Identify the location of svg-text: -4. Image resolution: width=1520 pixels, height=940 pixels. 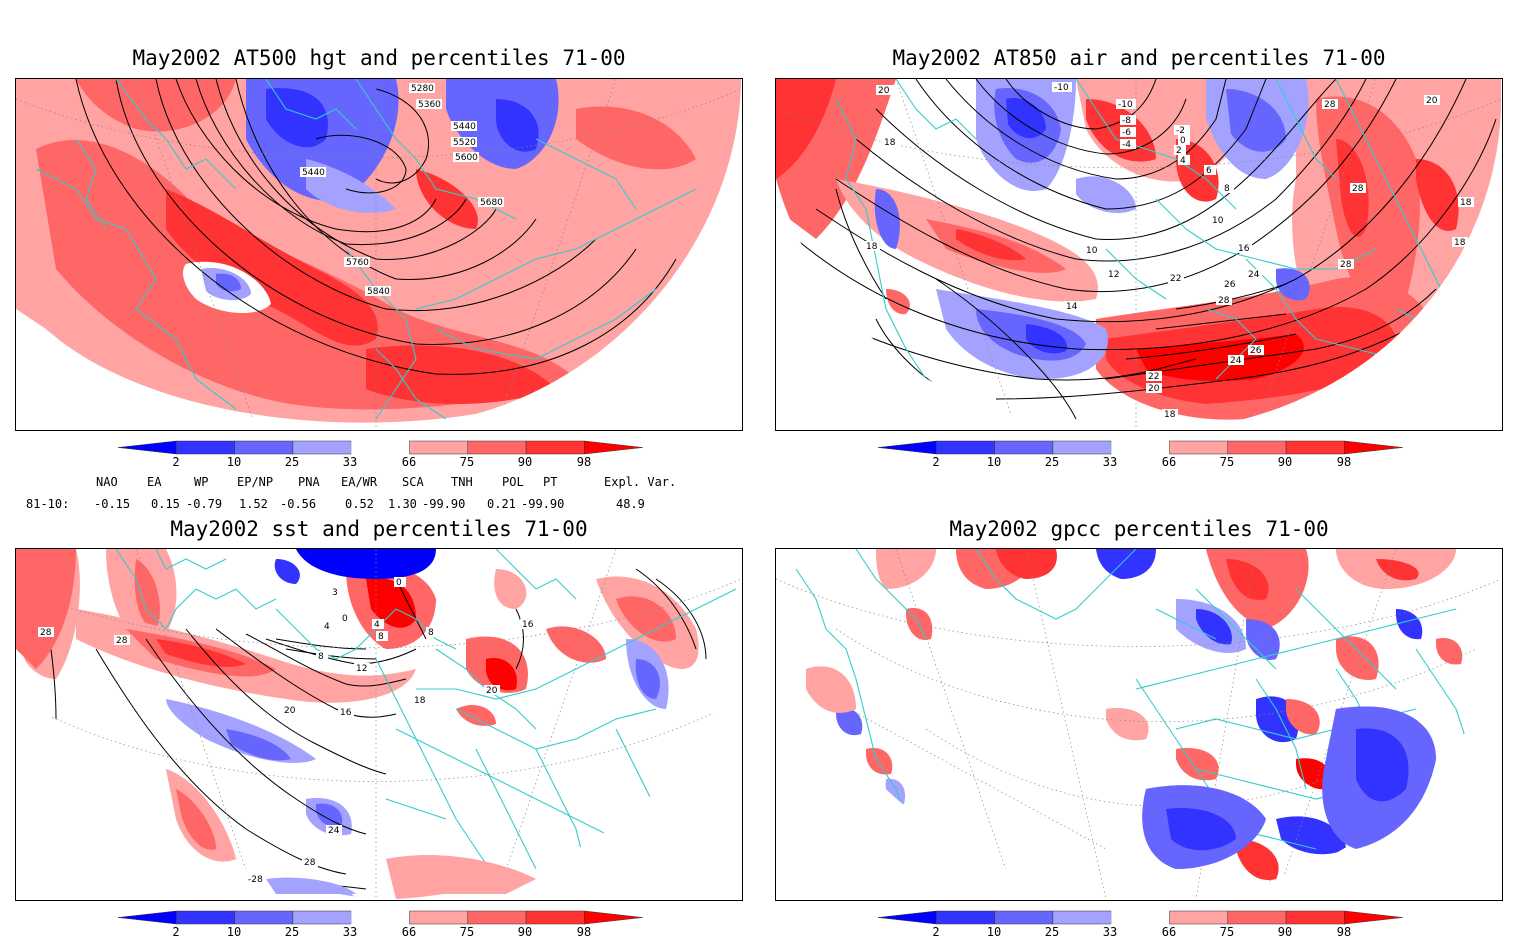
(1126, 145).